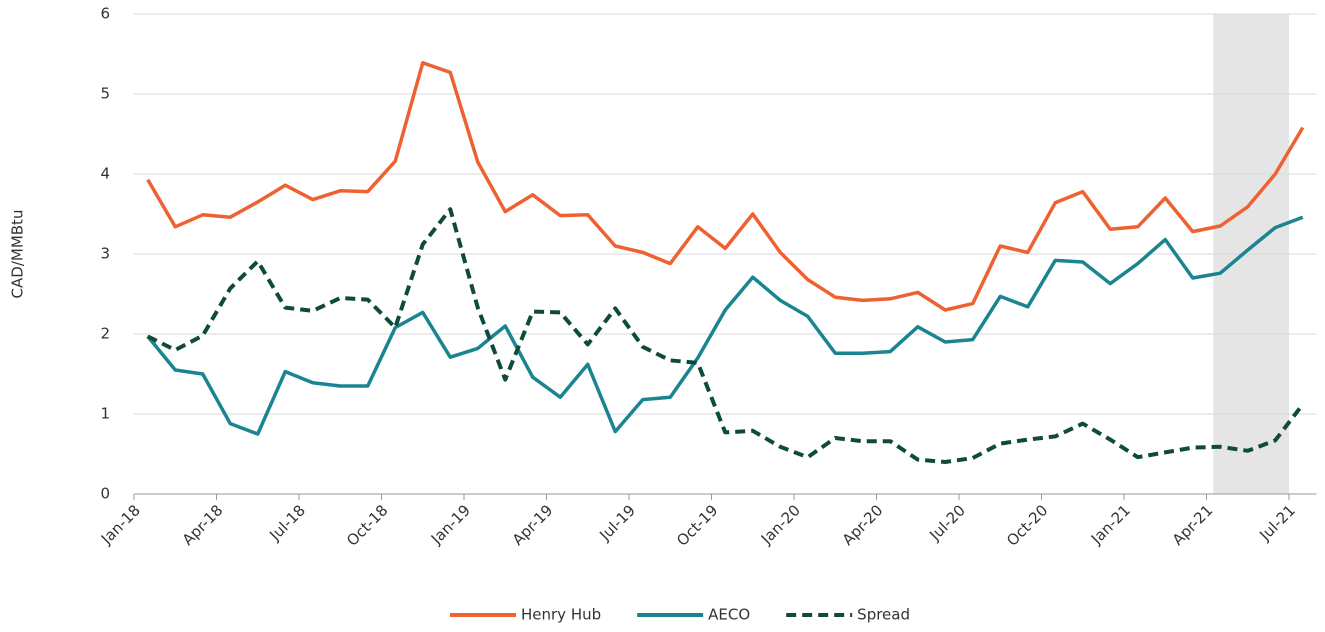 The image size is (1325, 632). Describe the element at coordinates (883, 615) in the screenshot. I see `legend-label: Spread` at that location.